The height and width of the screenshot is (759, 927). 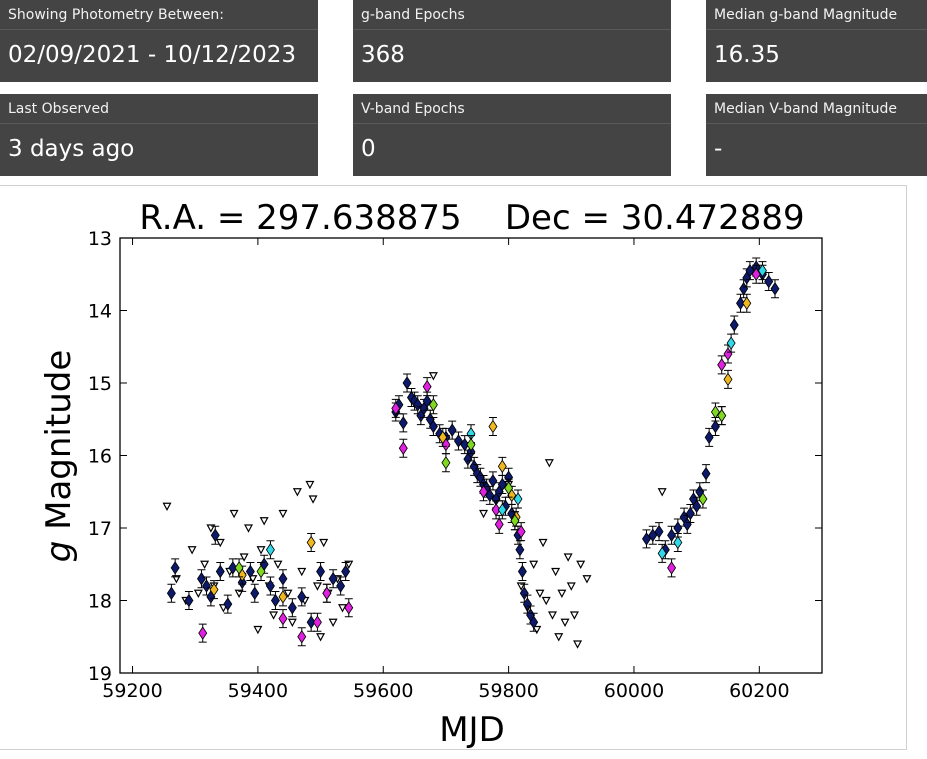 I want to click on card-median-v: Median V-band Magnitude -, so click(x=816, y=135).